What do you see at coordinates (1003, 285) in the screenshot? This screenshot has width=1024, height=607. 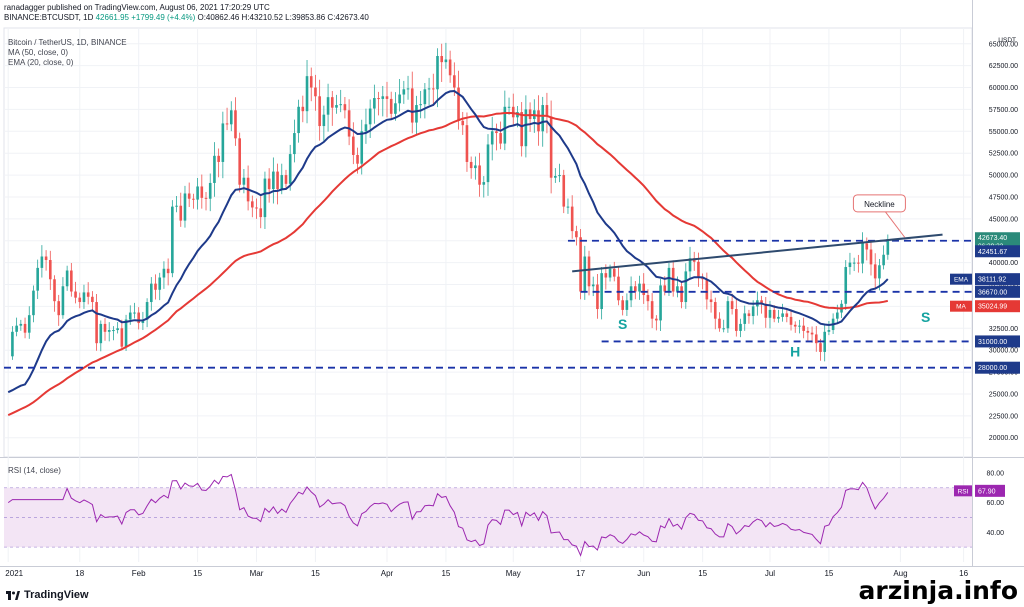 I see `price-tick-label: 37500.00` at bounding box center [1003, 285].